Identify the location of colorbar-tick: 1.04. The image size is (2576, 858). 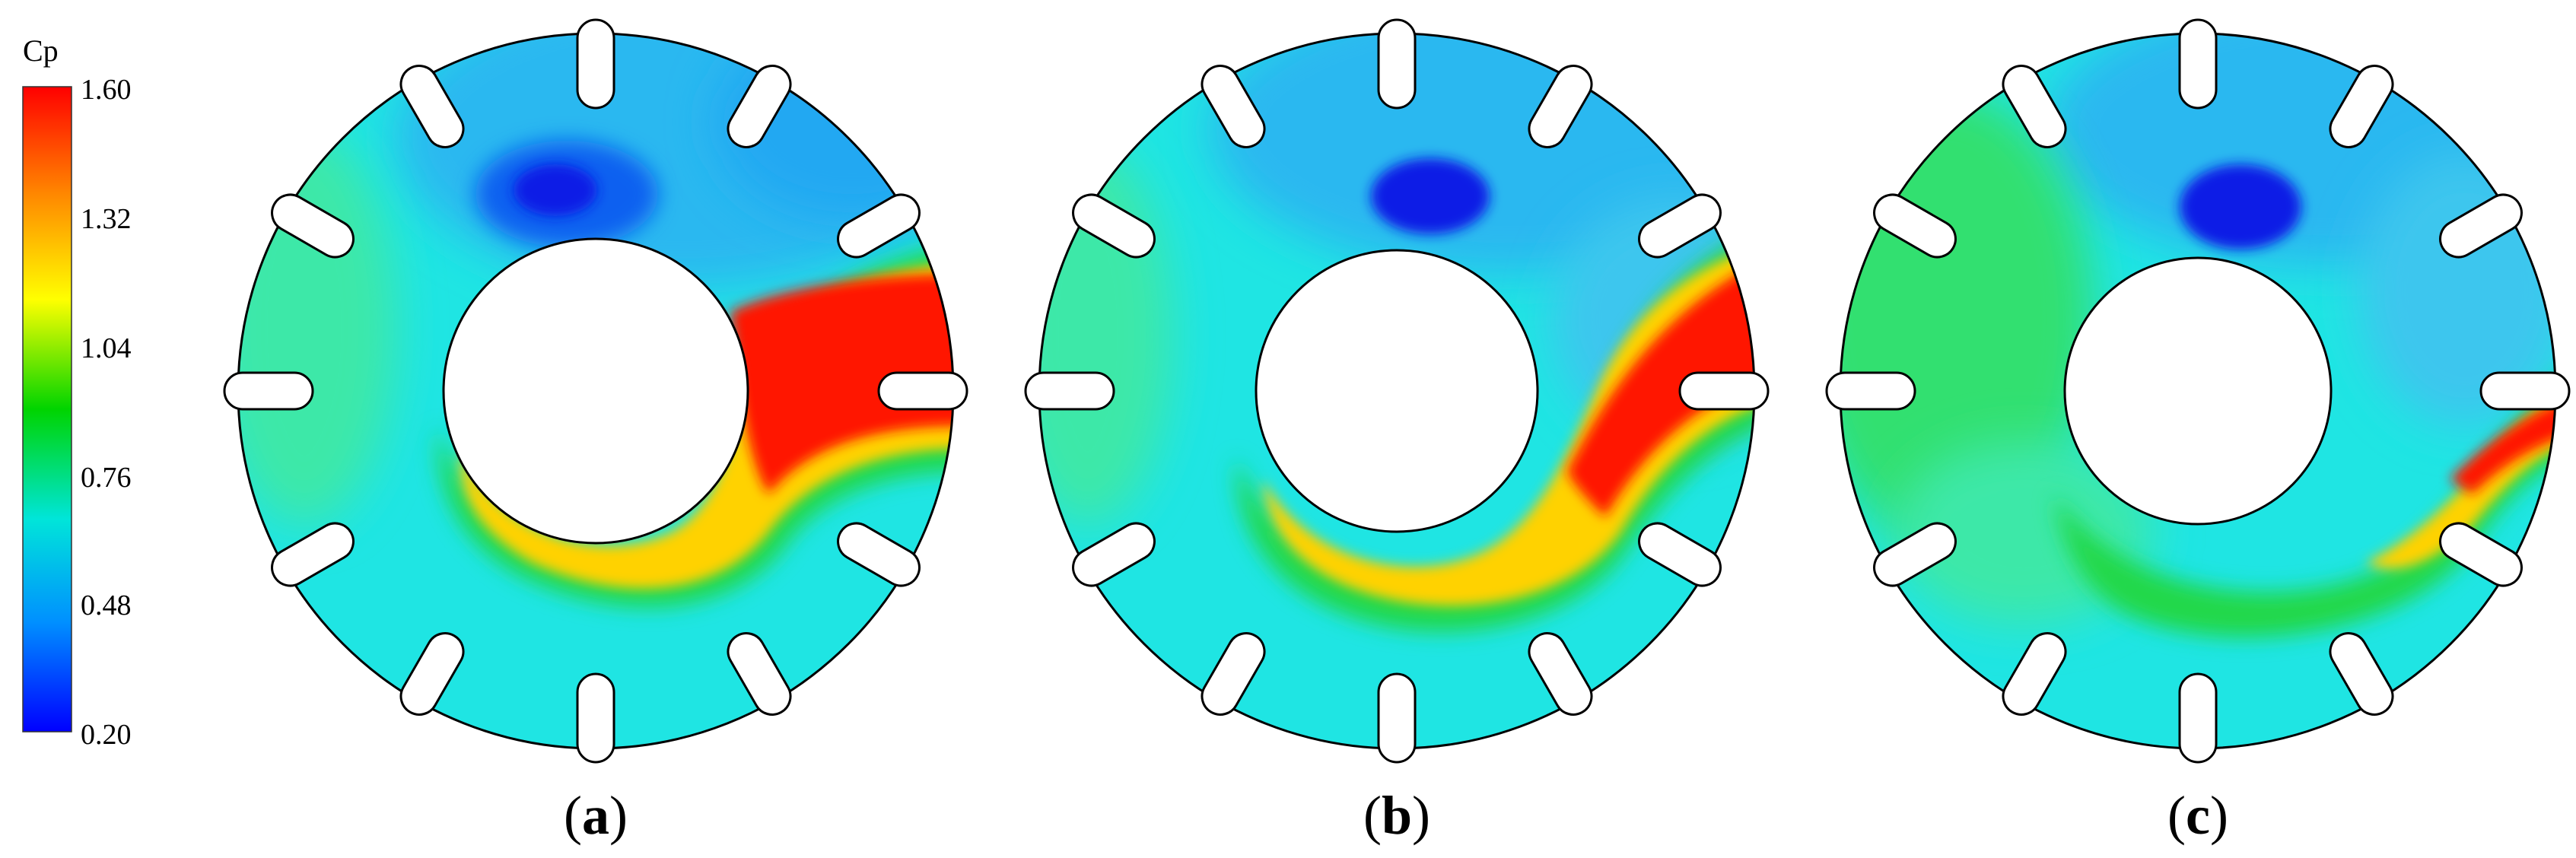
(106, 348).